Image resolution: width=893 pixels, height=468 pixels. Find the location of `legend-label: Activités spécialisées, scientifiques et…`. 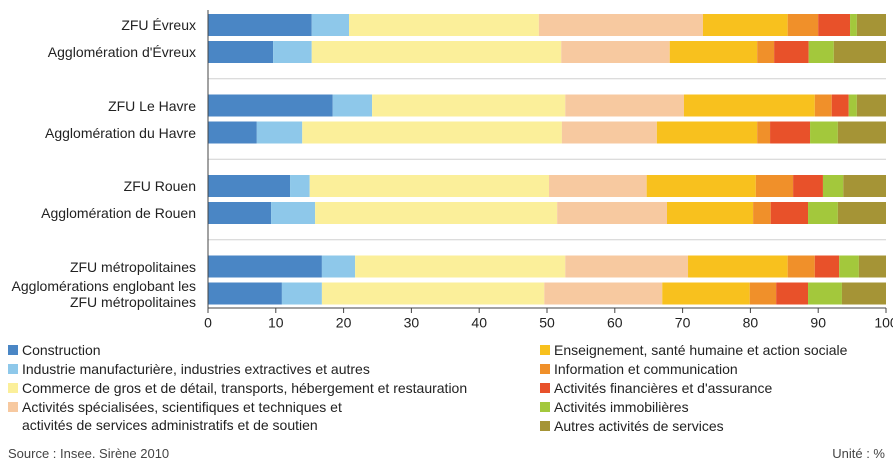

legend-label: Activités spécialisées, scientifiques et… is located at coordinates (182, 416).